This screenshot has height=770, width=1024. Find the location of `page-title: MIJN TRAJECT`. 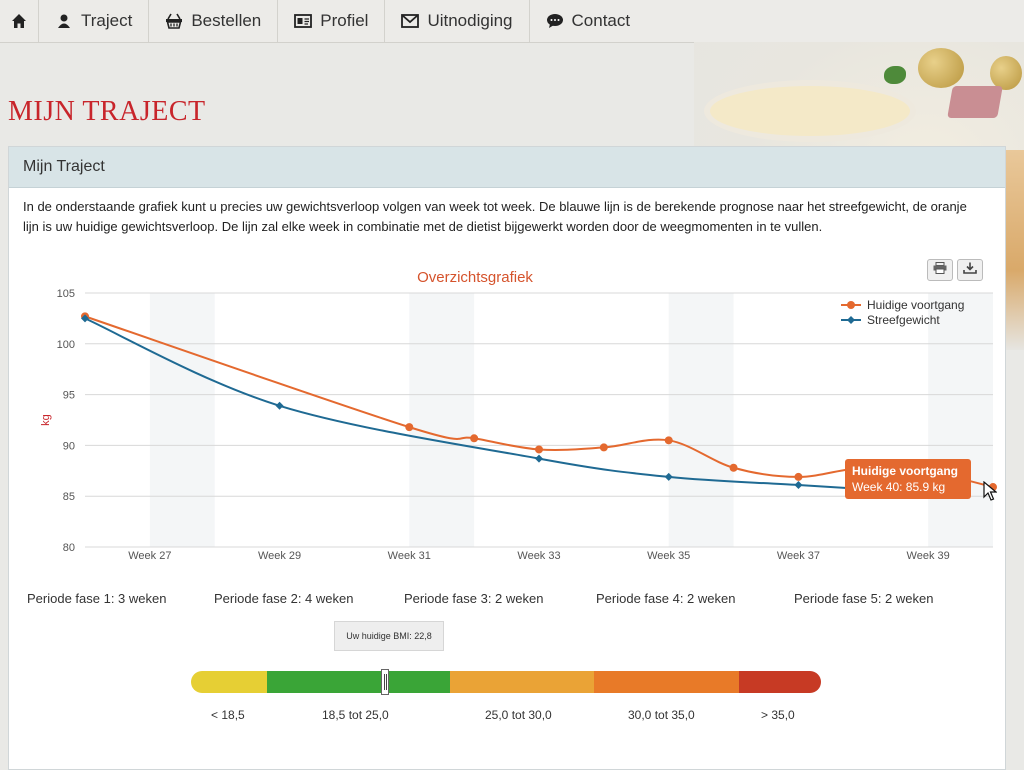

page-title: MIJN TRAJECT is located at coordinates (107, 111).